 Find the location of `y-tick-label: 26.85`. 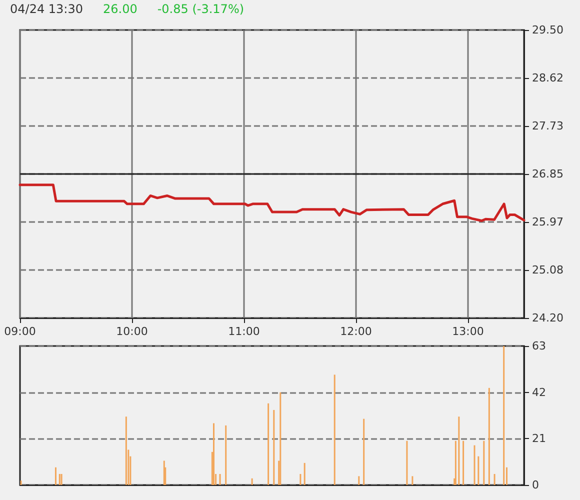

y-tick-label: 26.85 is located at coordinates (548, 174).